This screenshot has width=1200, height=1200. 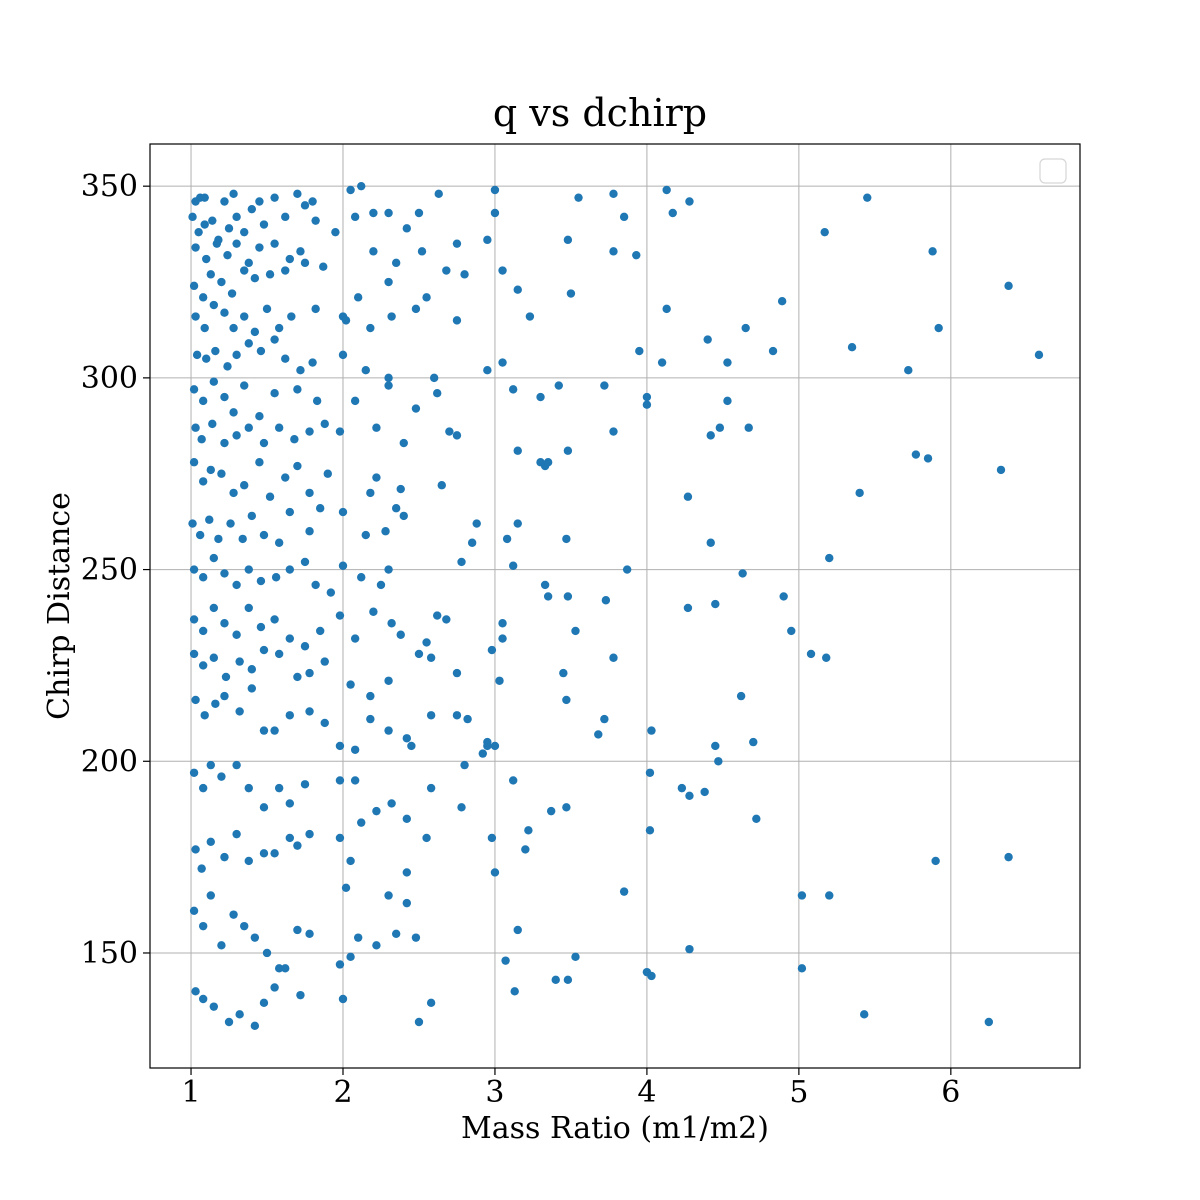 I want to click on x-tick-label: 3, so click(x=494, y=1092).